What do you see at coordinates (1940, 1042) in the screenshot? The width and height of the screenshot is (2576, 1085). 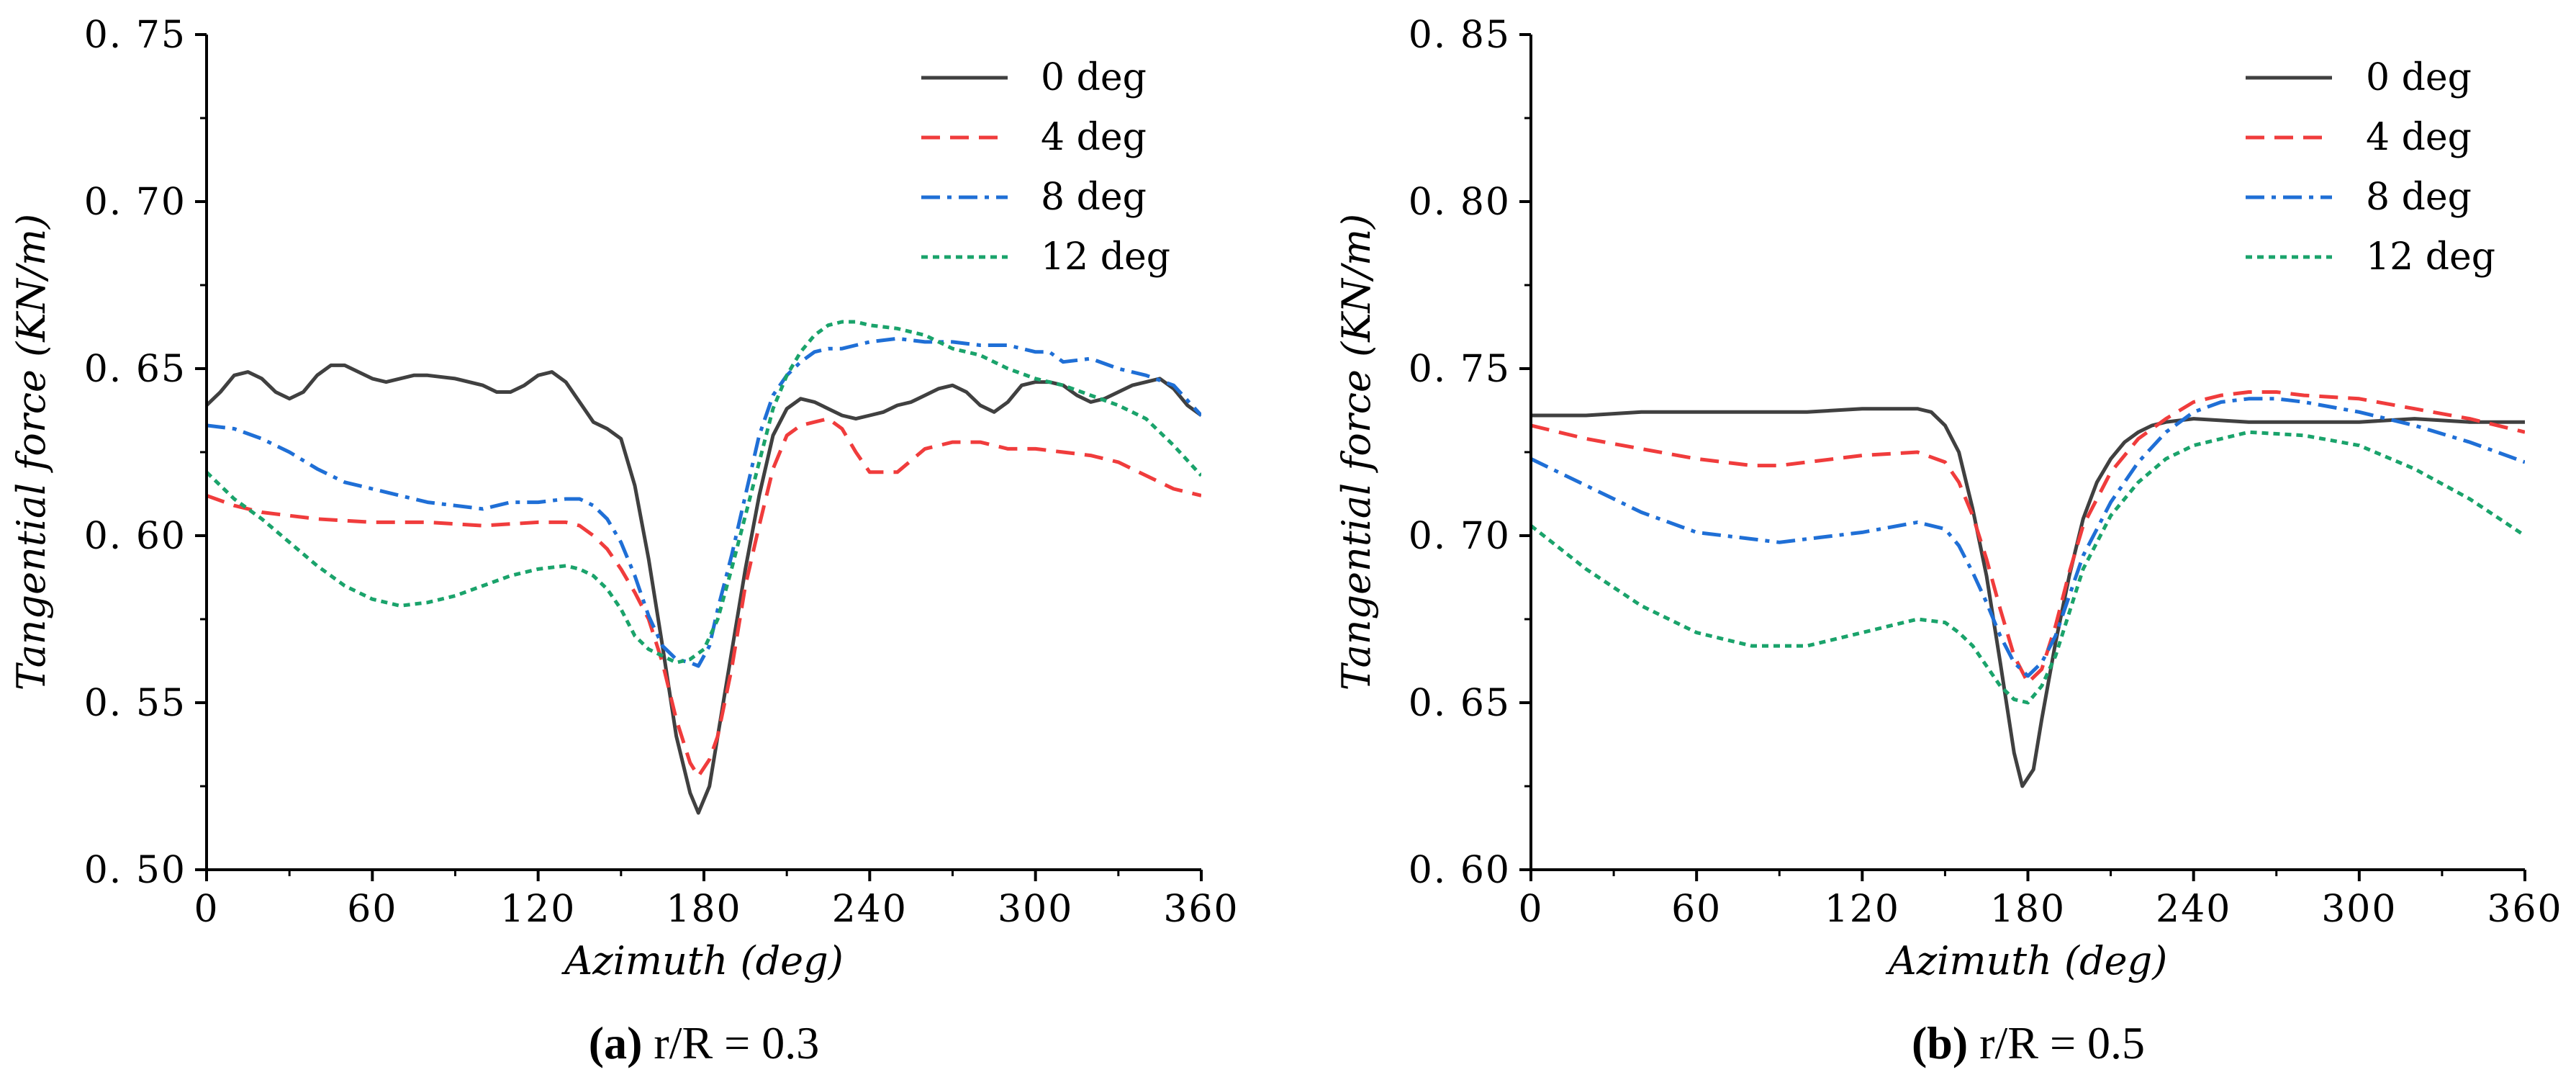 I see `caption-label: (b)` at bounding box center [1940, 1042].